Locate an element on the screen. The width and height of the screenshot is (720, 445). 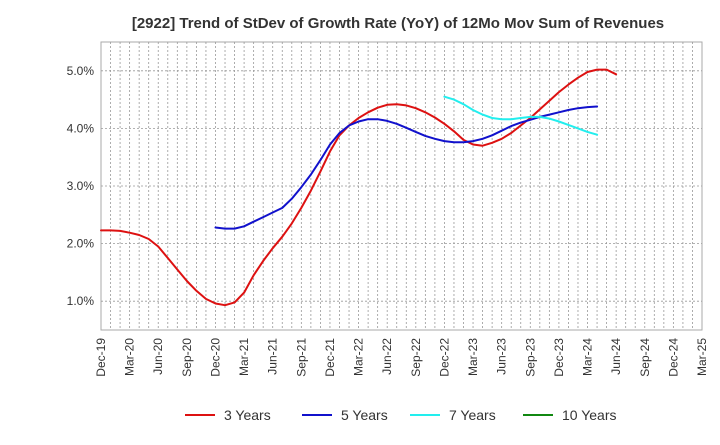
legend-label: 10 Years is located at coordinates (589, 415).